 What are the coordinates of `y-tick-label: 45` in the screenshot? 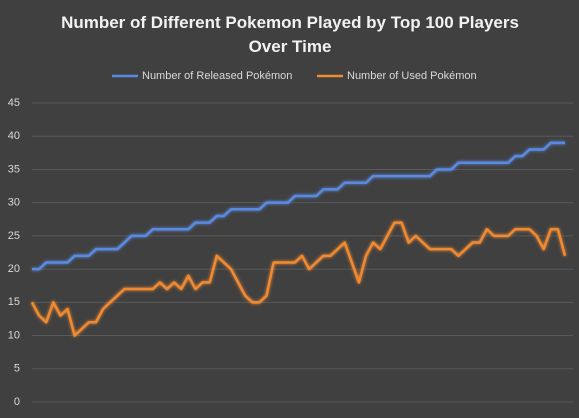 It's located at (14, 103).